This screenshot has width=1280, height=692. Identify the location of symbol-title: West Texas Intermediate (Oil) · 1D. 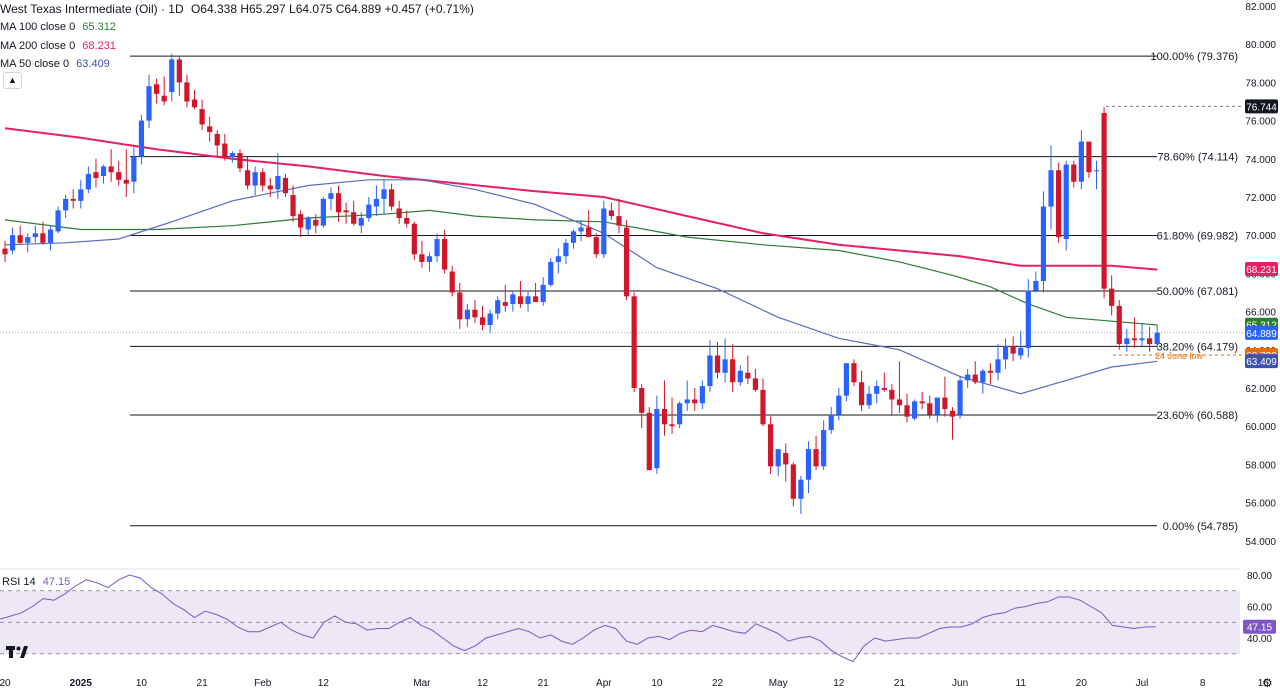
(92, 9).